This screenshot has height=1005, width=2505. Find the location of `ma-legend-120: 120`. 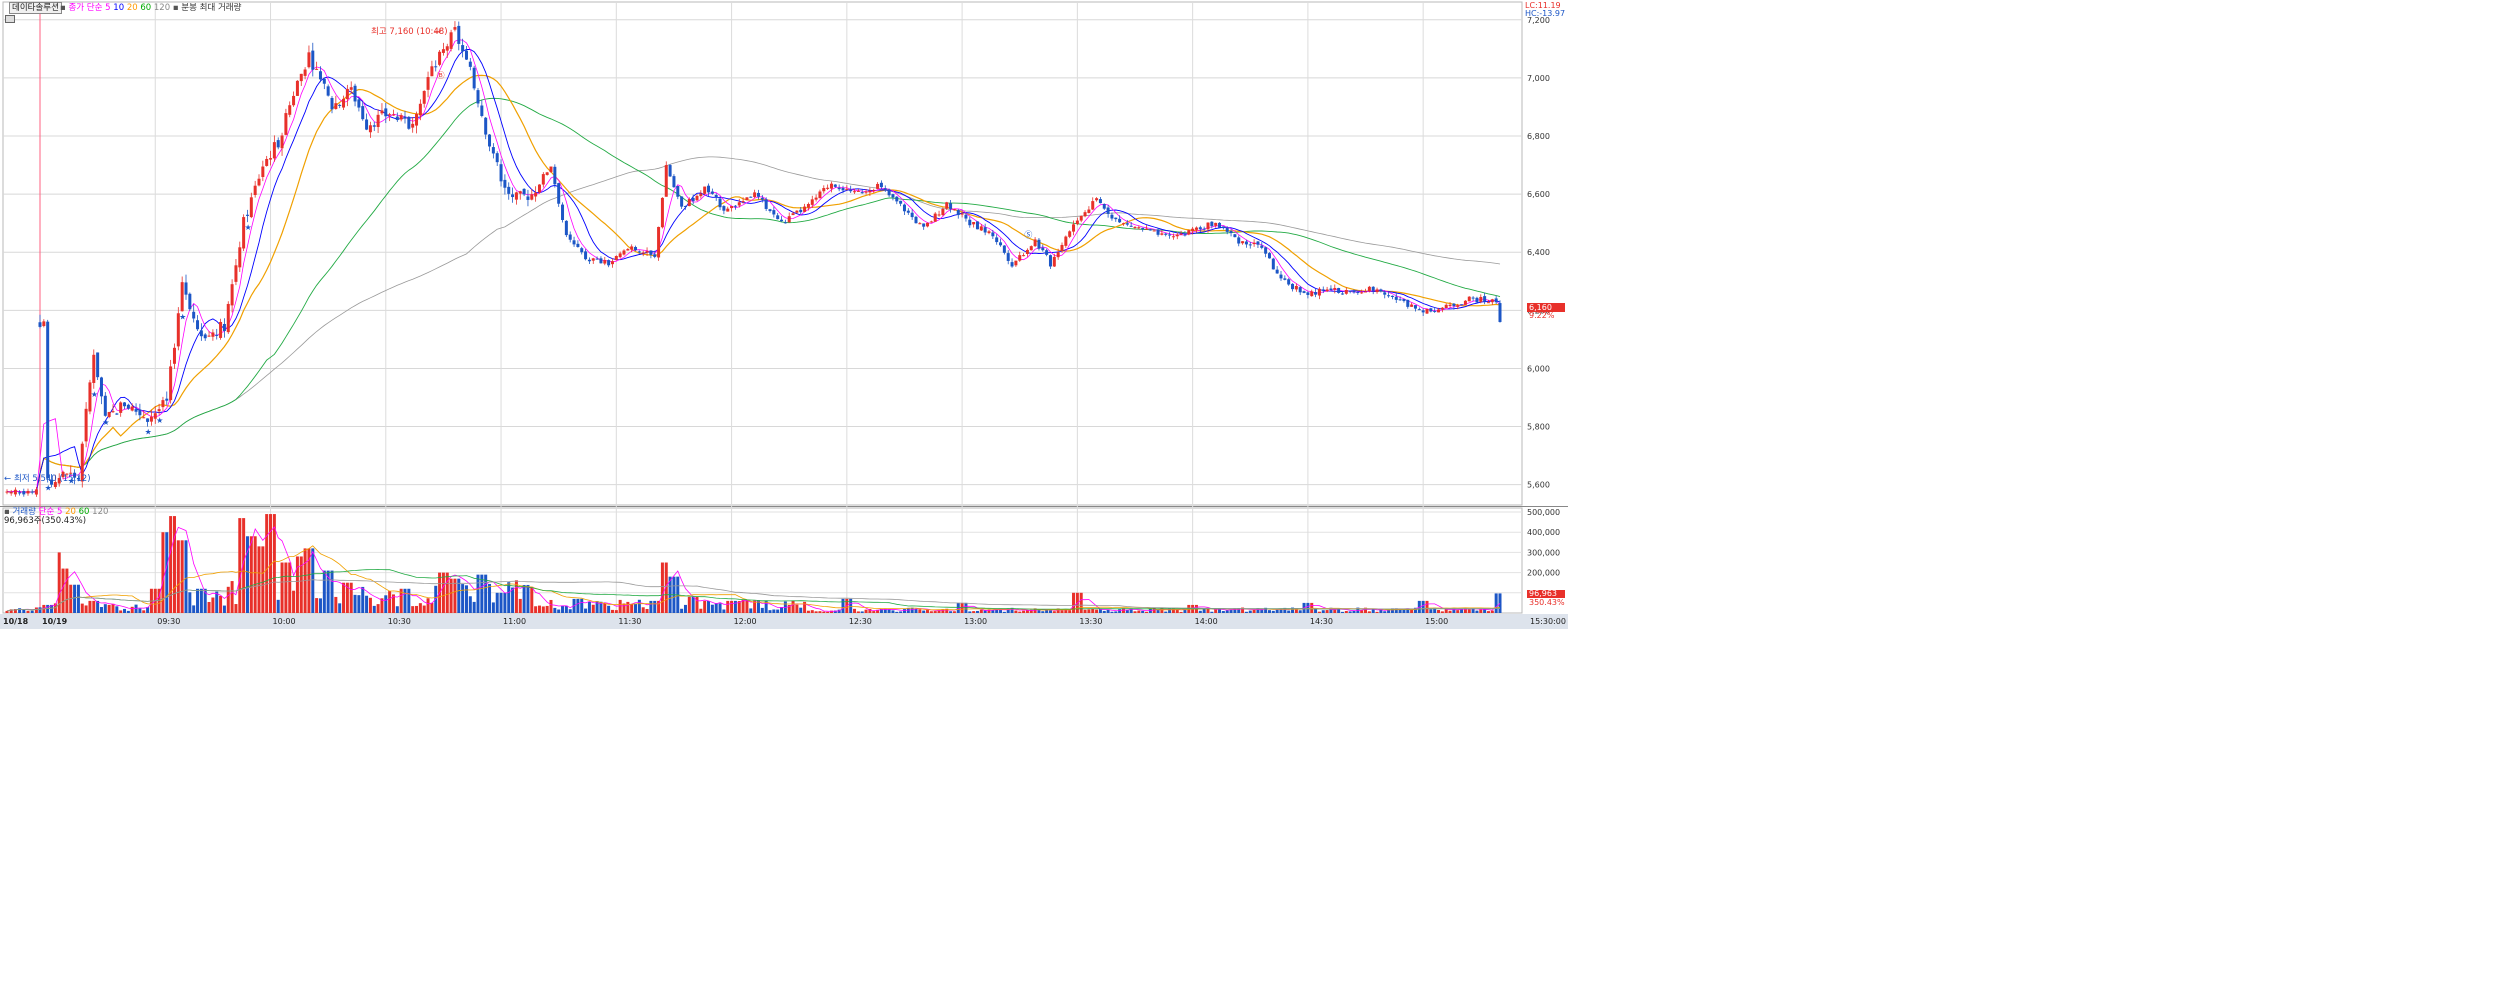

ma-legend-120: 120 is located at coordinates (162, 8).